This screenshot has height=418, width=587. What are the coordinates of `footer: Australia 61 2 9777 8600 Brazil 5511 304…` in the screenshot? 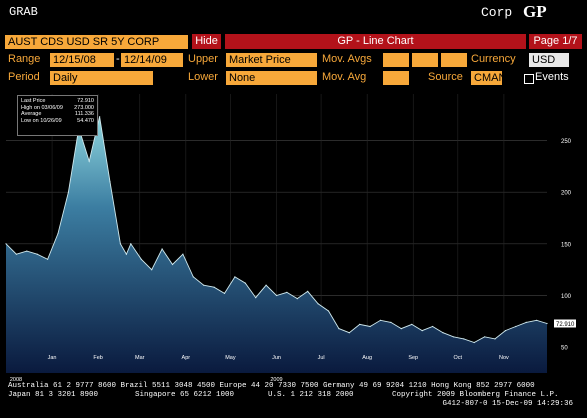 It's located at (293, 400).